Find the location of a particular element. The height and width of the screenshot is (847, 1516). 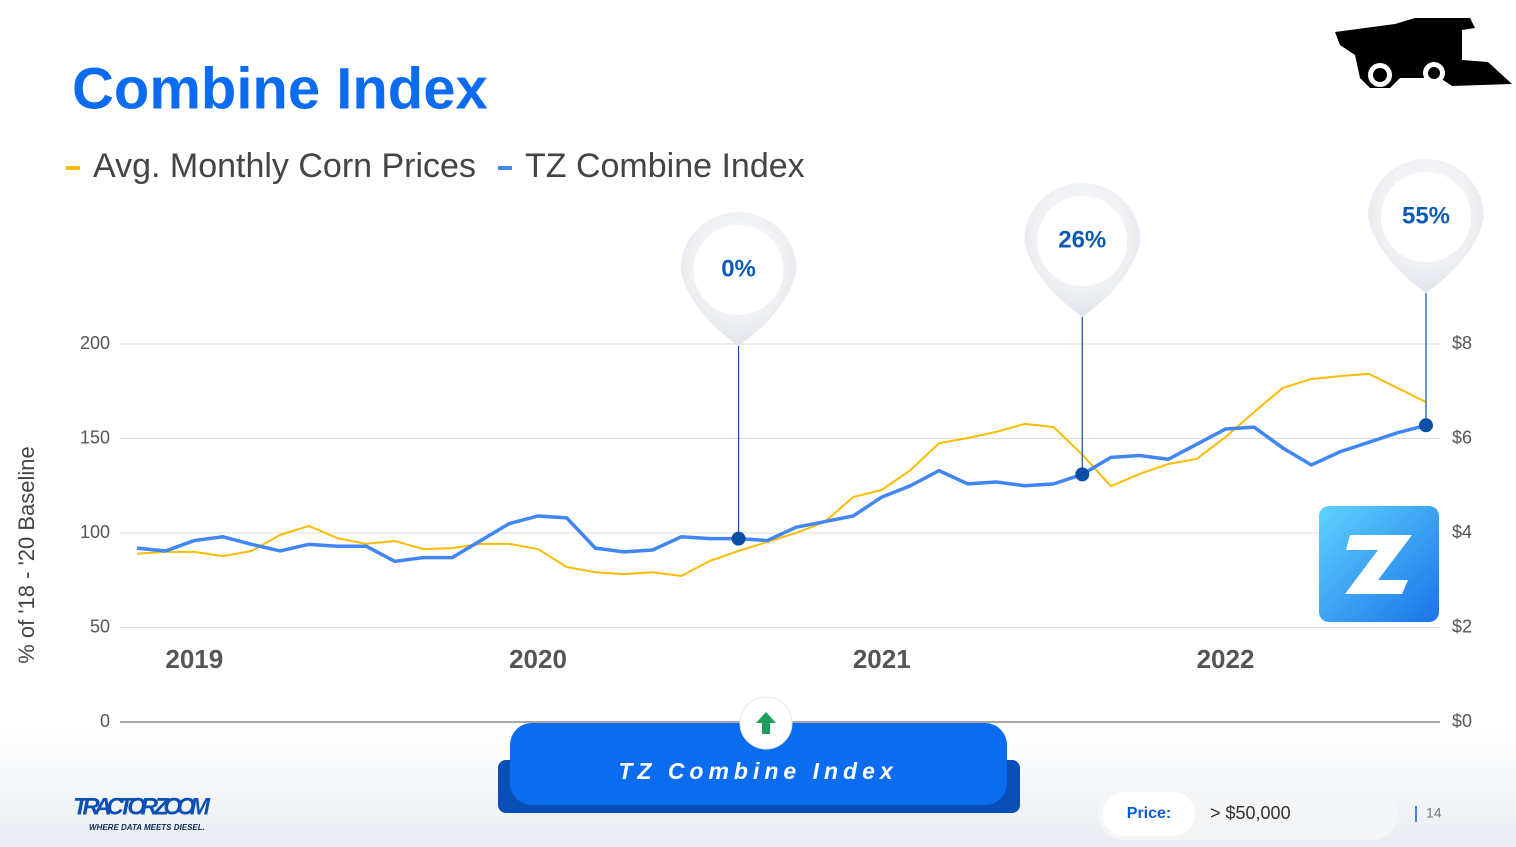

logo: TRACTOR ZOOM is located at coordinates (142, 806).